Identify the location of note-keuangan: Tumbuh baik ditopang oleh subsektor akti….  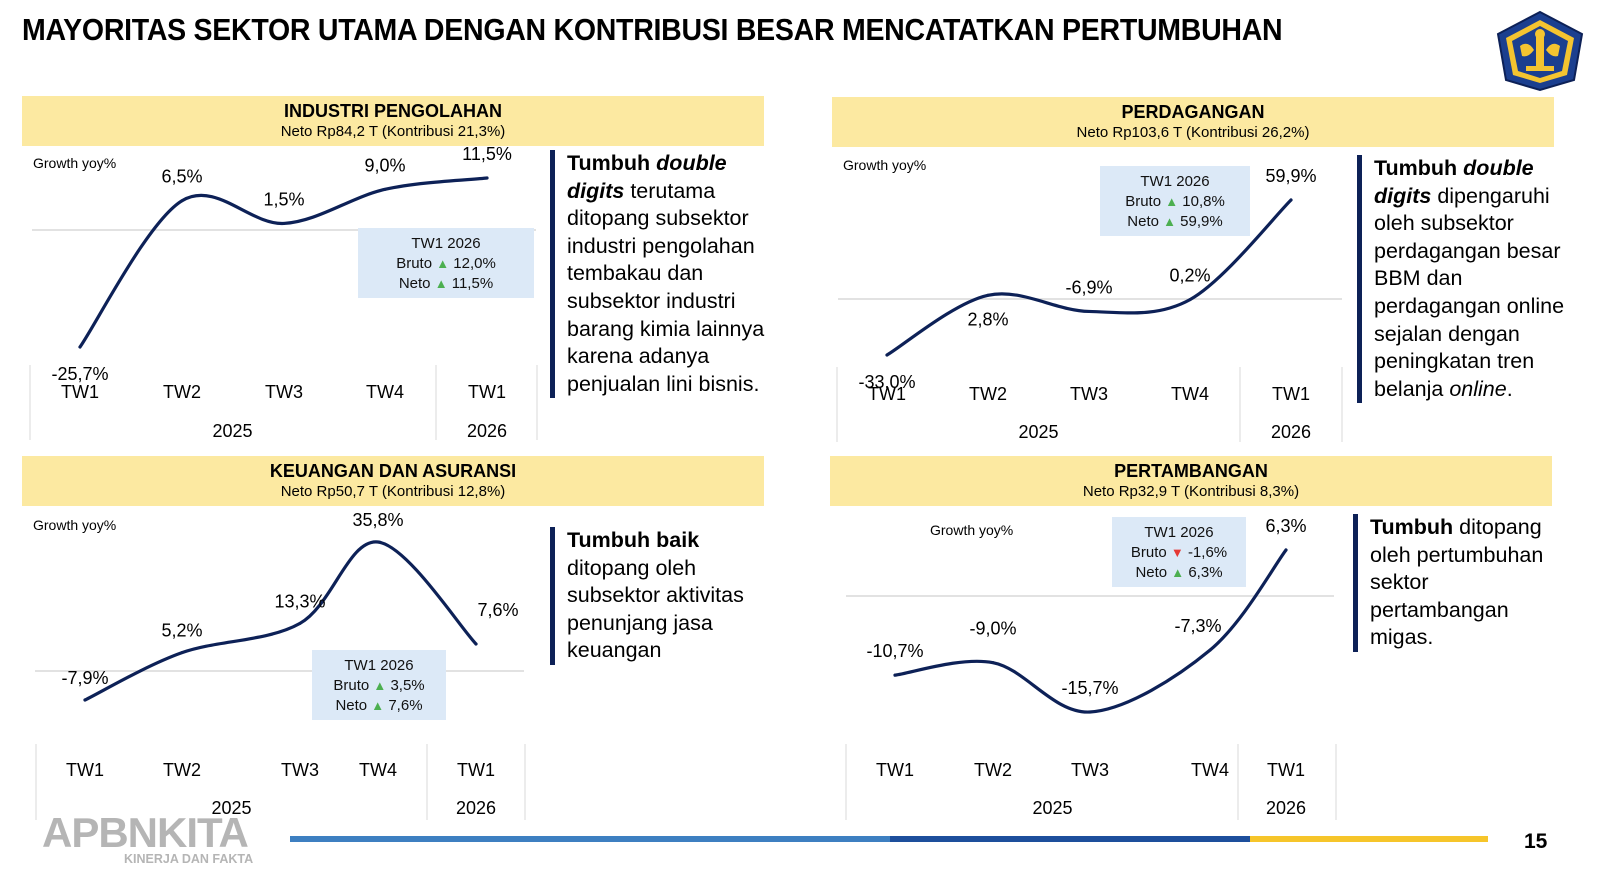
(658, 596).